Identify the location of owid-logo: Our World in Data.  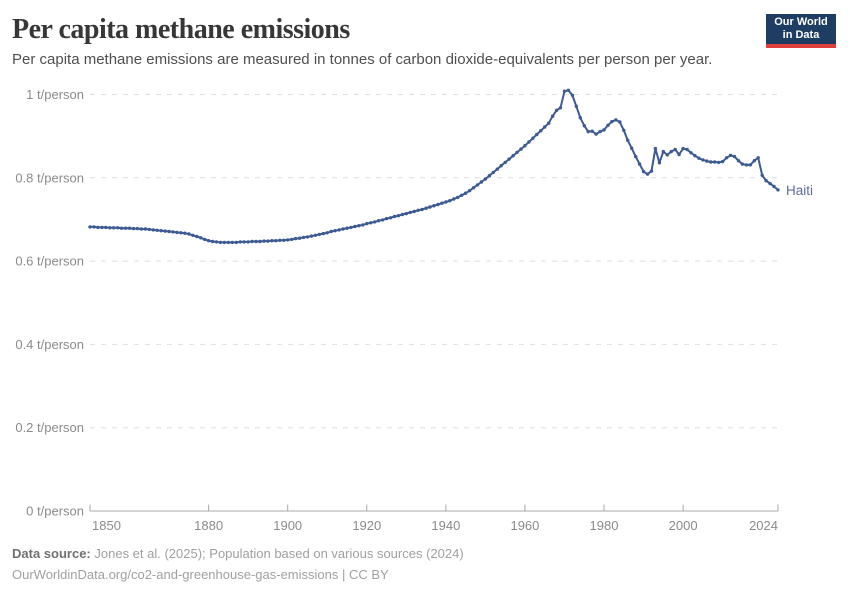
(801, 31).